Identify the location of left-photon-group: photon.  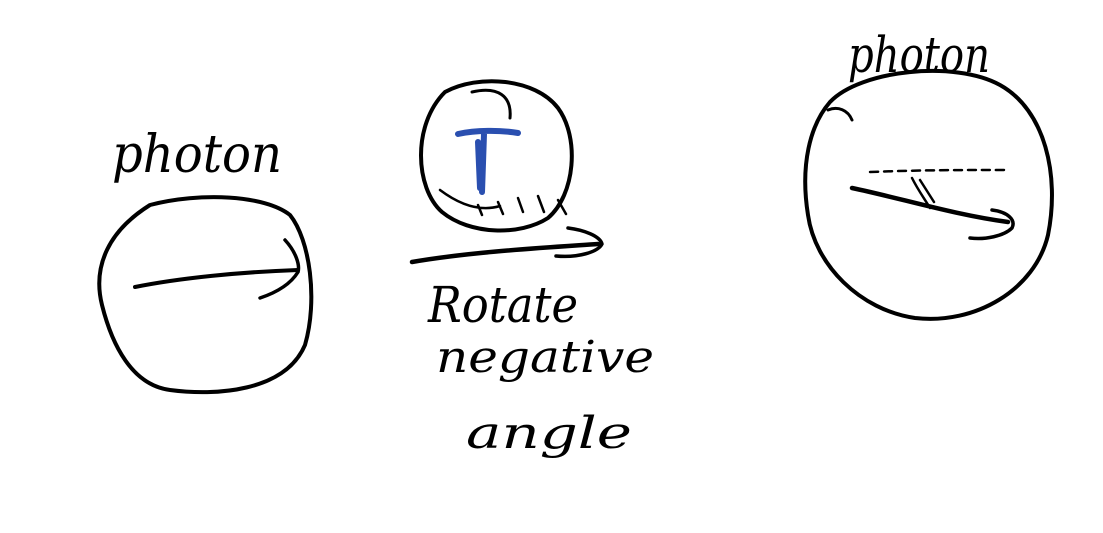
(205, 260).